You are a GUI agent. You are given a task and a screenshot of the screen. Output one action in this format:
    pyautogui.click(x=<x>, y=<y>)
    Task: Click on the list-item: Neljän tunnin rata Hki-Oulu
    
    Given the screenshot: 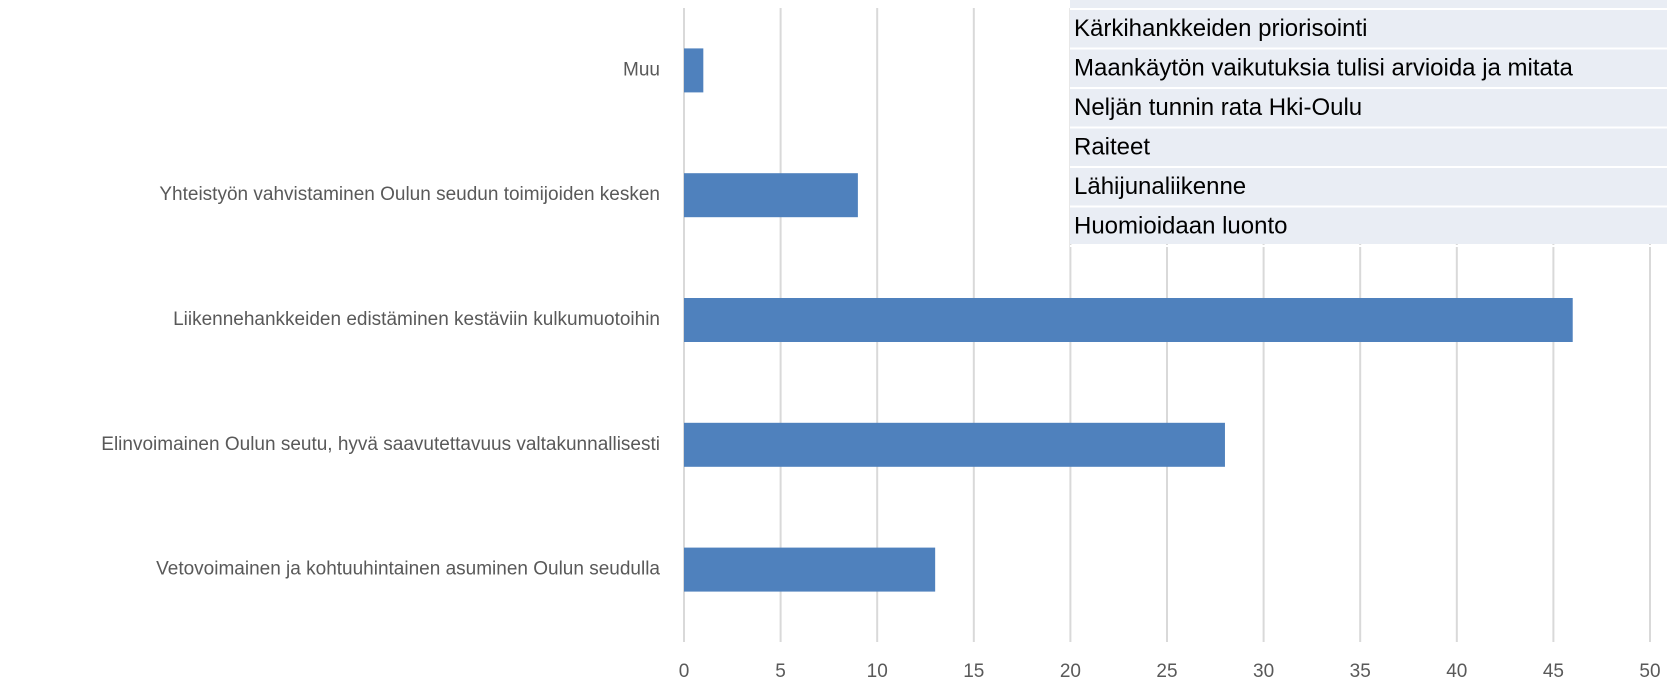 What is the action you would take?
    pyautogui.click(x=1218, y=107)
    